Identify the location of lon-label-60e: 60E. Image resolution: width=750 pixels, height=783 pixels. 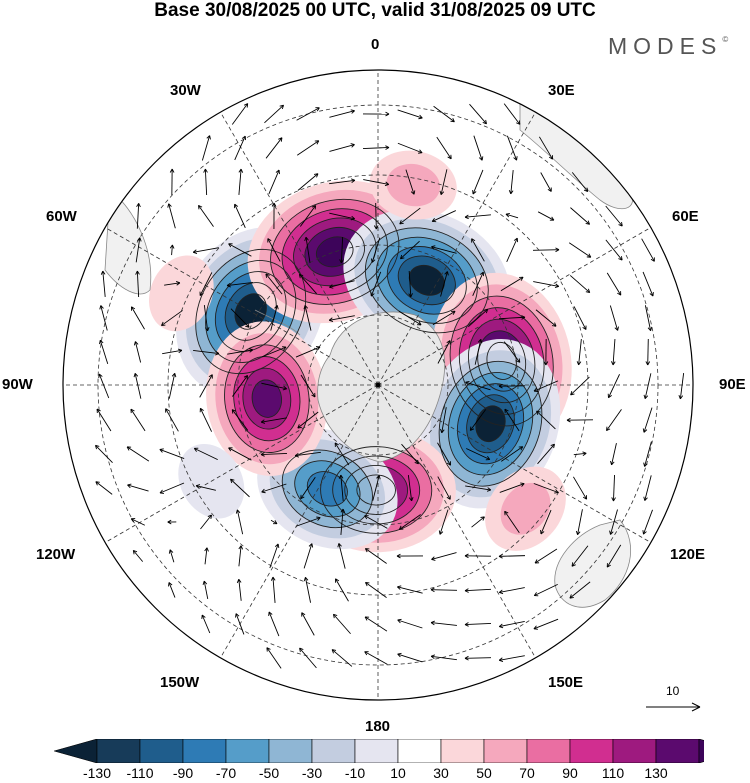
(685, 216).